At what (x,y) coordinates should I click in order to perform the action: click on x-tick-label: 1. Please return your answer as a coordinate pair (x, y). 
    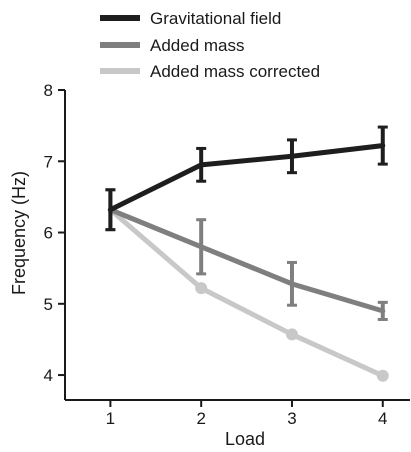
    Looking at the image, I should click on (110, 418).